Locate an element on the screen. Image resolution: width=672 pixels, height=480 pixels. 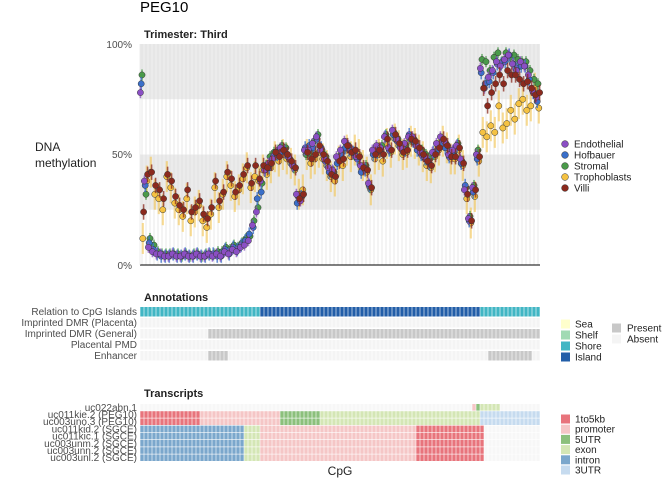
legend-swatch-1to5kb is located at coordinates (565, 419).